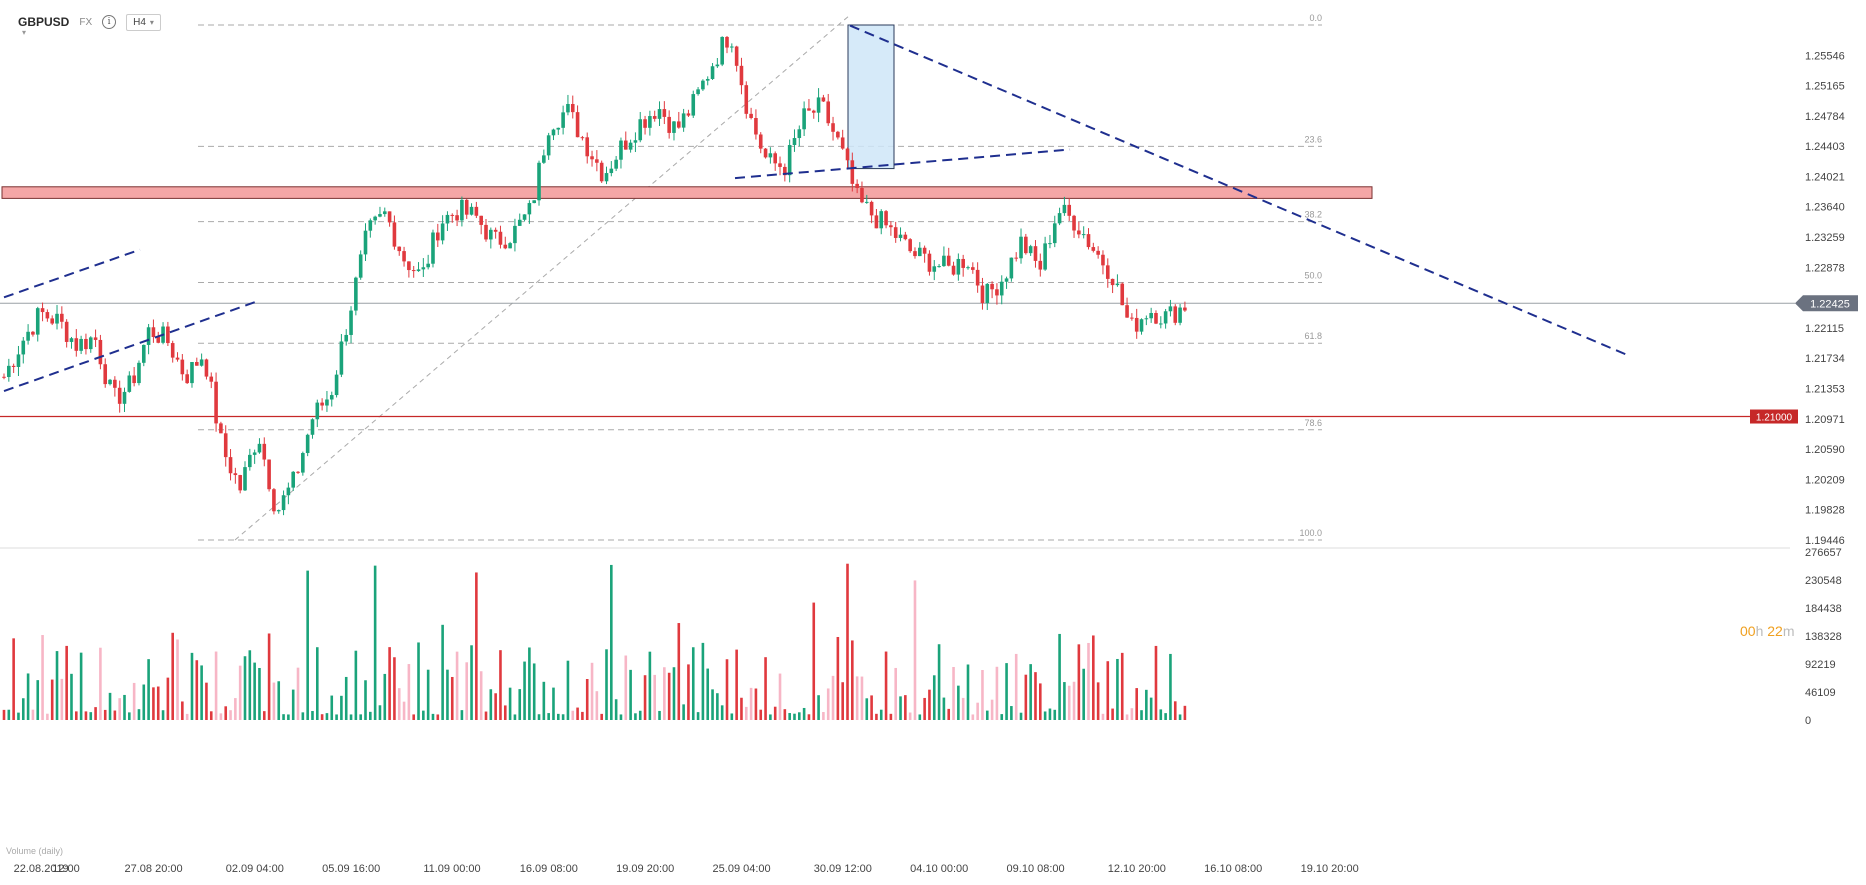 The image size is (1866, 885). I want to click on timeframe-select: H4 ▾, so click(143, 22).